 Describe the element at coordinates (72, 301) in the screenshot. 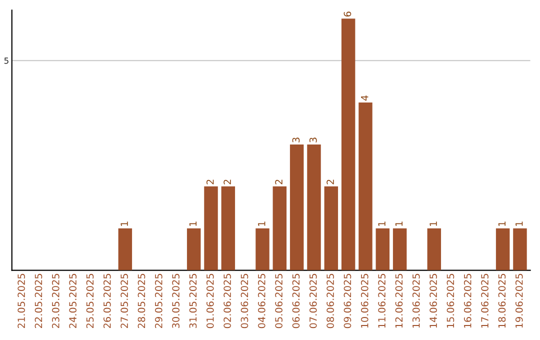

I see `x-tick-label: 24.05.2025` at that location.